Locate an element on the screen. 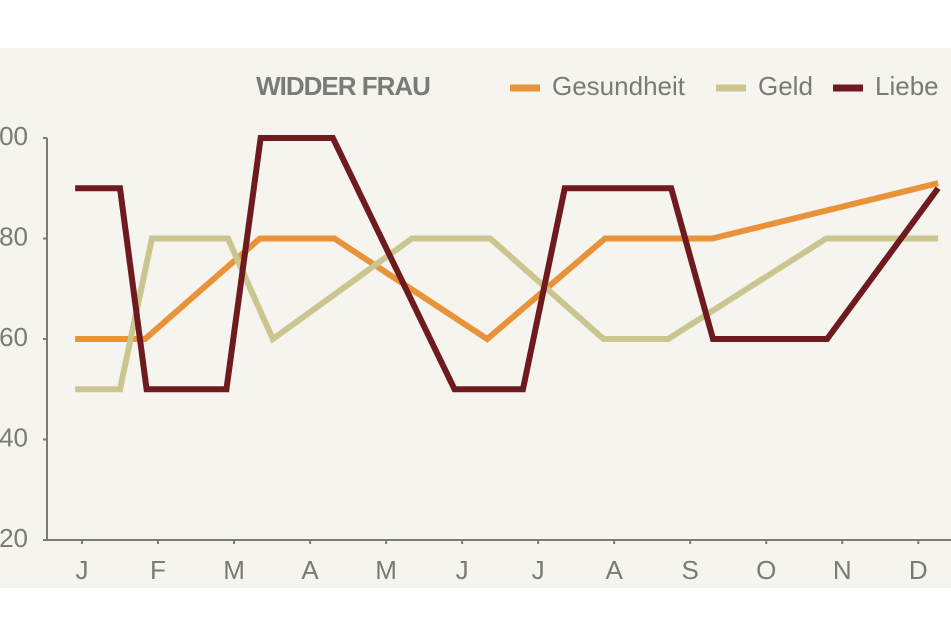  x-tick-label: S is located at coordinates (690, 570).